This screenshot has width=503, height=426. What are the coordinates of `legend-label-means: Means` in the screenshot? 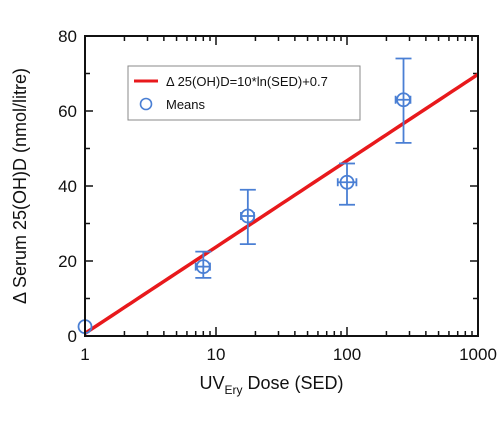 It's located at (186, 104).